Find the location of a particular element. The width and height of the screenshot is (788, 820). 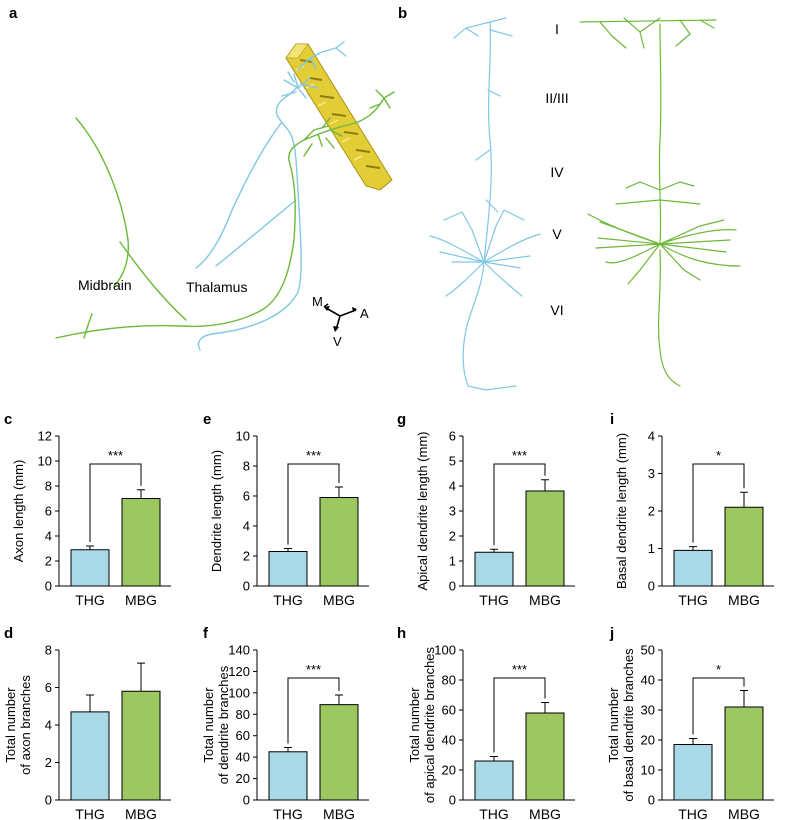

y-tick-label: 30 is located at coordinates (648, 710).